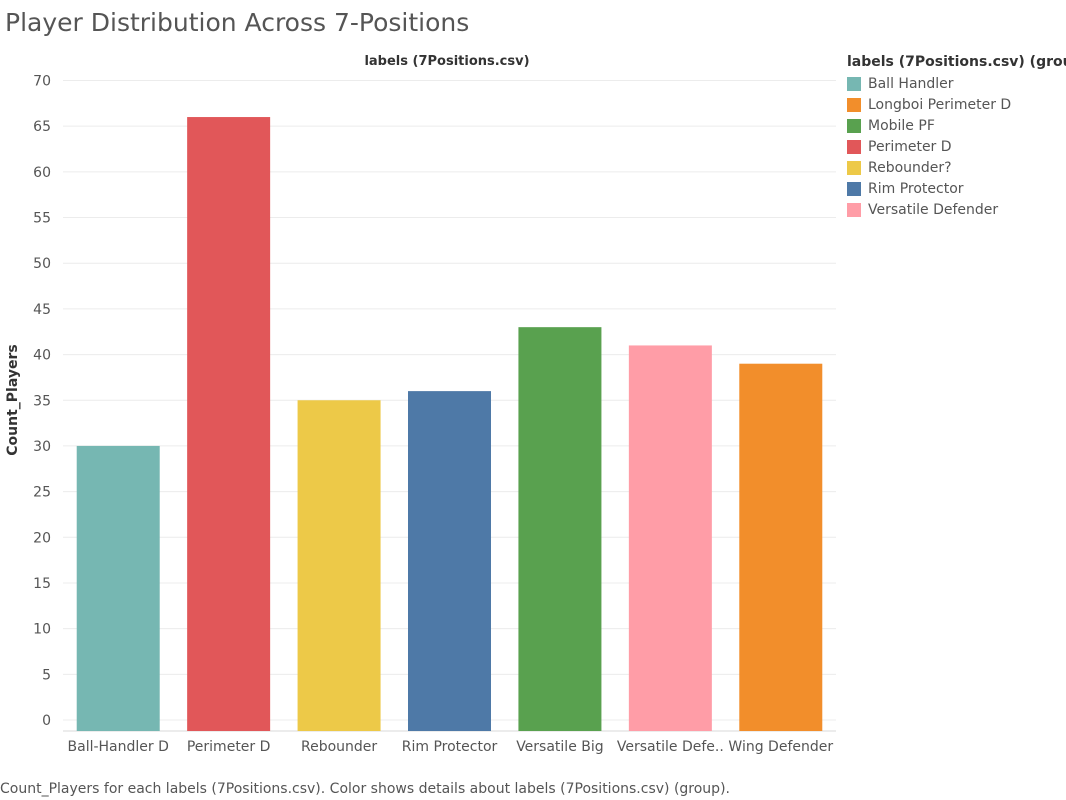 This screenshot has width=1066, height=800. Describe the element at coordinates (46, 675) in the screenshot. I see `y-tick-label: 5` at that location.